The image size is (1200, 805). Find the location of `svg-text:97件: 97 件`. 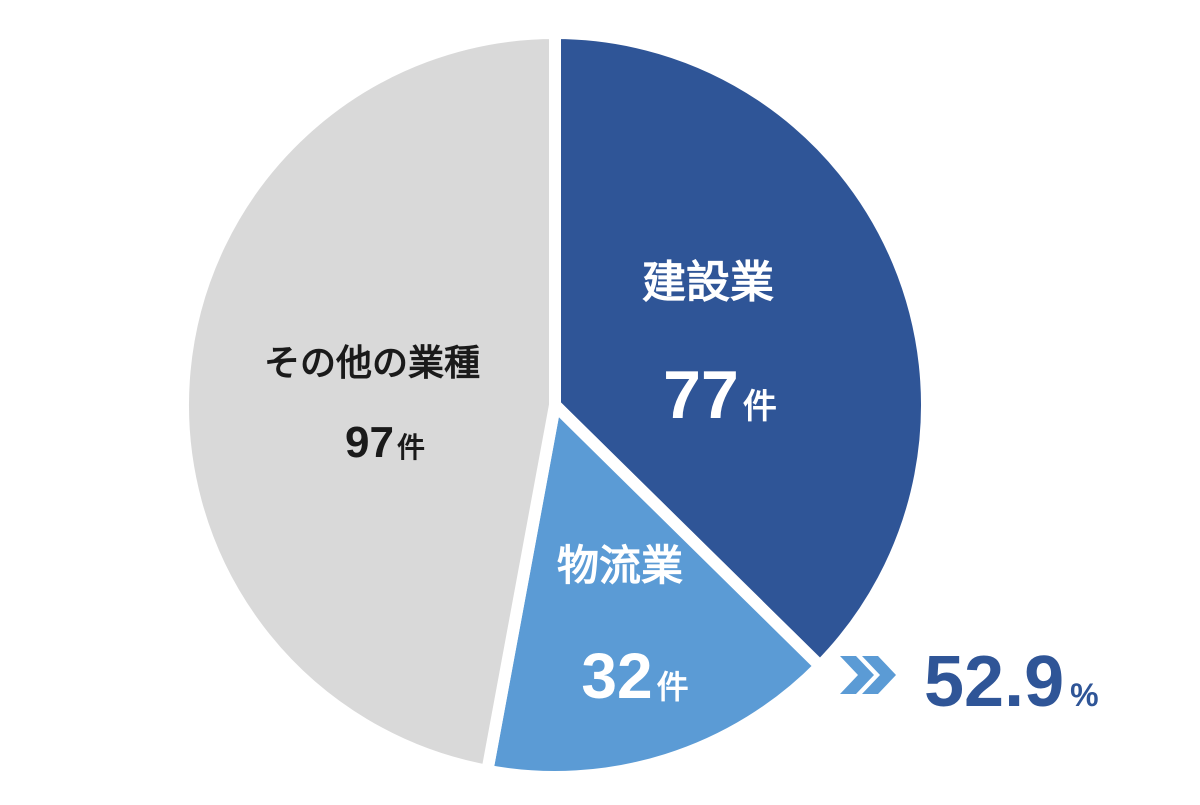

svg-text:97件: 97 件 is located at coordinates (385, 442).